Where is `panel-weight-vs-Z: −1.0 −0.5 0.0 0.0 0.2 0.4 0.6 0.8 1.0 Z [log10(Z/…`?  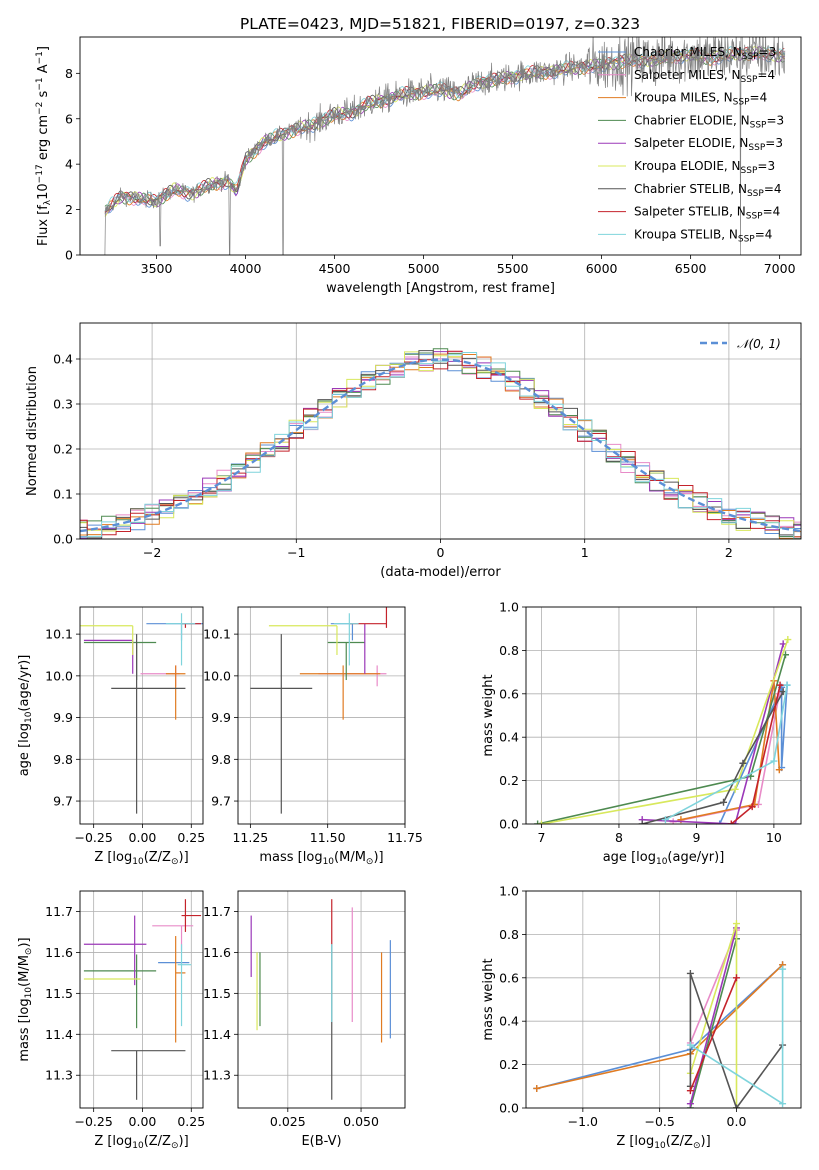
panel-weight-vs-Z: −1.0 −0.5 0.0 0.0 0.2 0.4 0.6 0.8 1.0 Z [log10(Z/… is located at coordinates (641, 1017).